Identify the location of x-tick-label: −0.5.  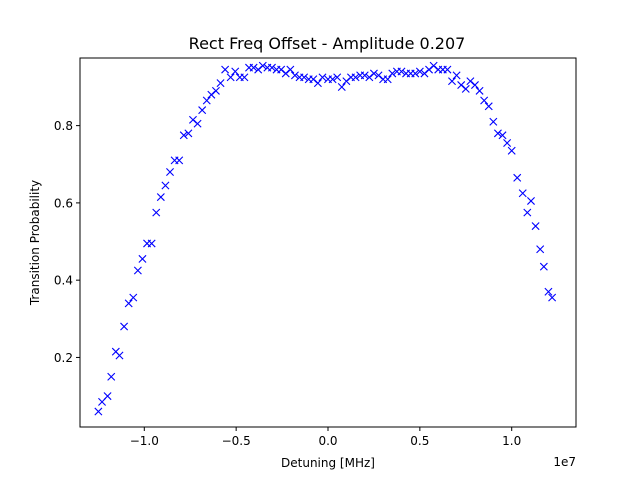
(236, 441).